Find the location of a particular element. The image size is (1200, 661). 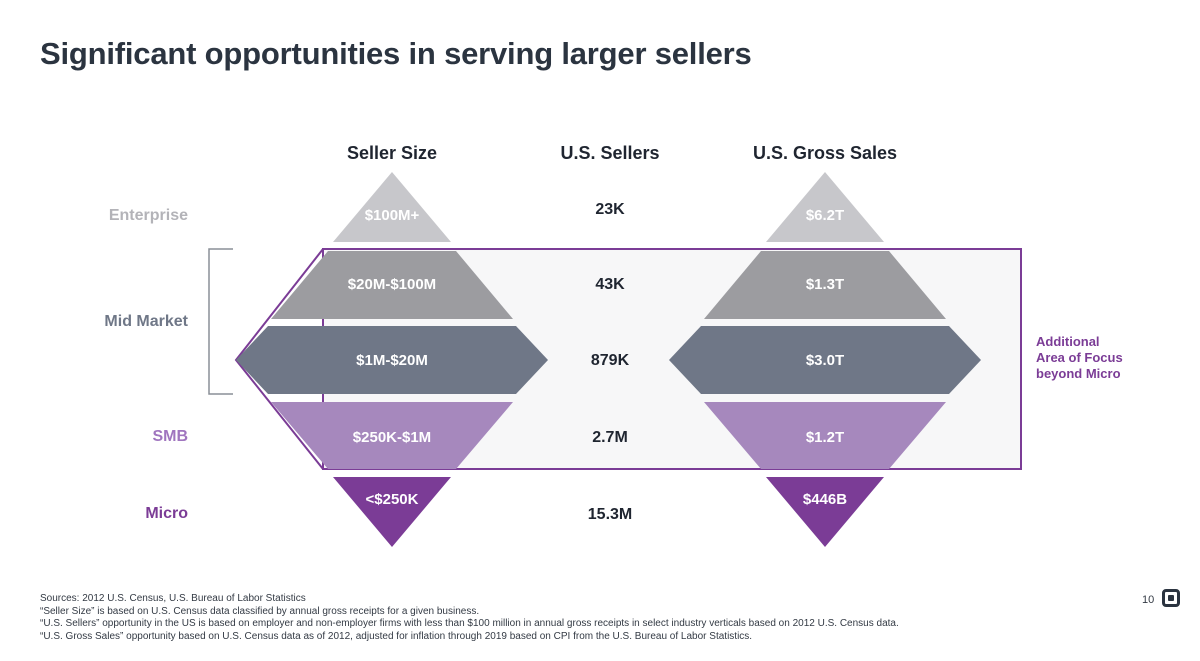

gross-sales-upper-mid-shape is located at coordinates (825, 285).